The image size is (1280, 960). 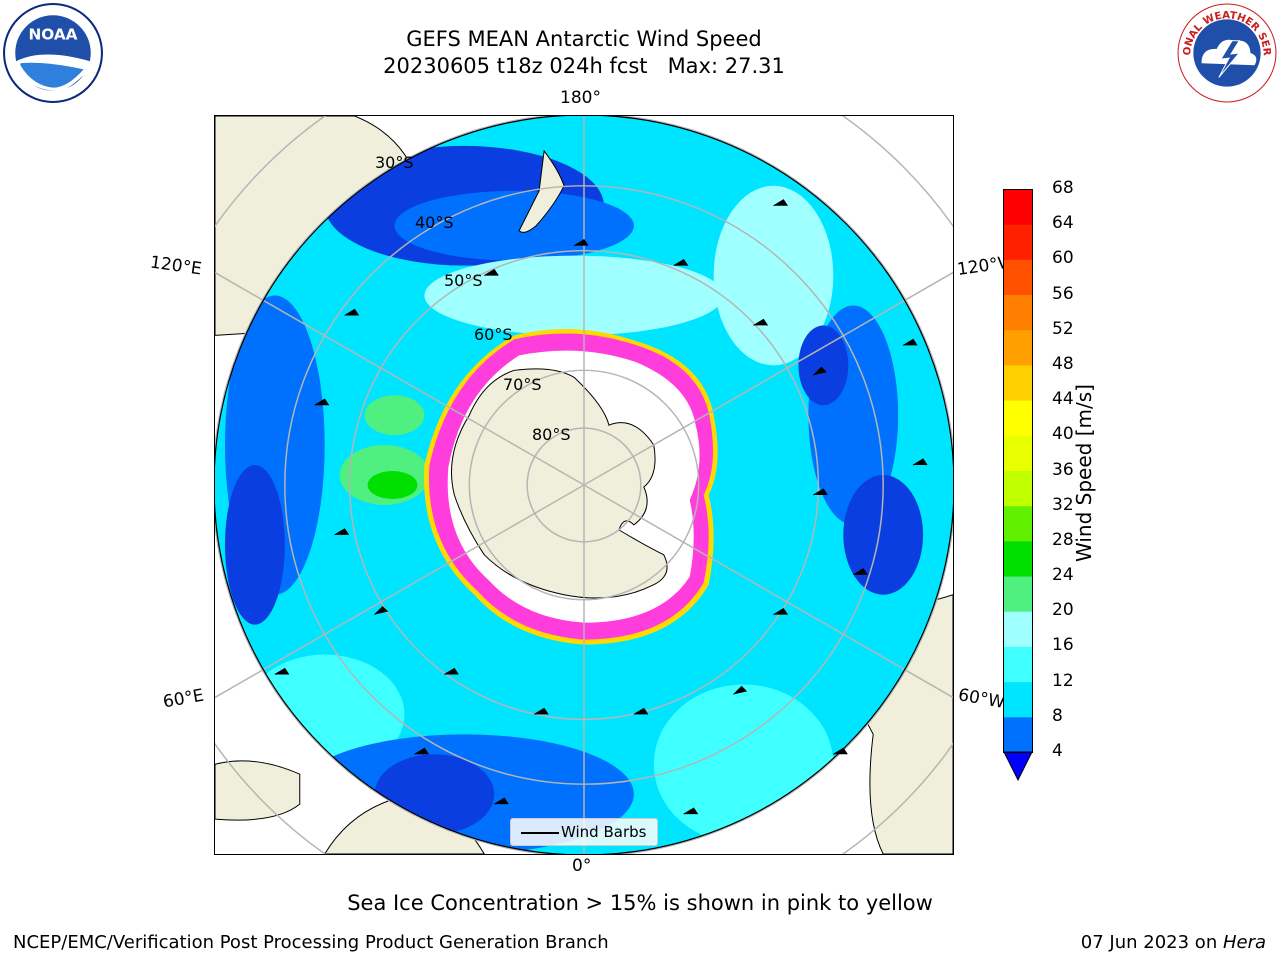 What do you see at coordinates (1063, 469) in the screenshot?
I see `colorbar-tick-label: 36` at bounding box center [1063, 469].